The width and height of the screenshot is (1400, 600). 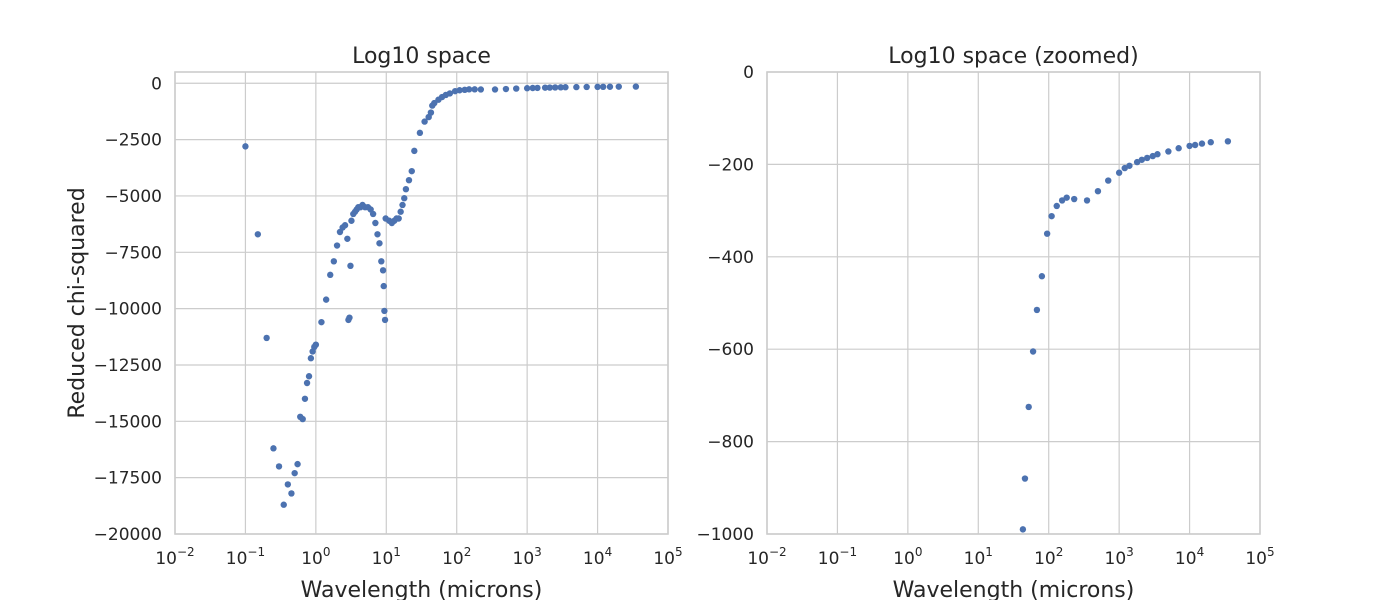 I want to click on scatter-series-log10-zoomed, so click(x=1125, y=335).